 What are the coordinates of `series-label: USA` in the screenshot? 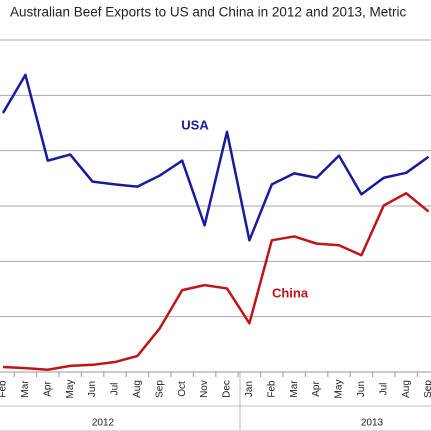 It's located at (195, 124).